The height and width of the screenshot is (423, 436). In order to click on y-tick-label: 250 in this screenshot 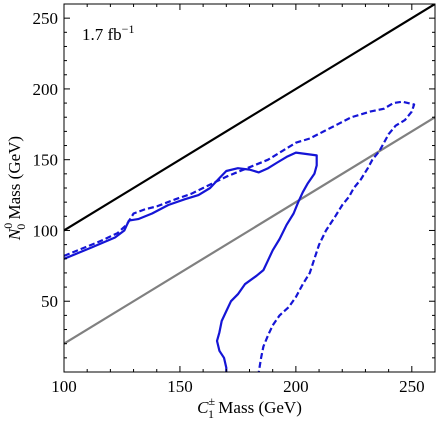, I will do `click(46, 18)`.